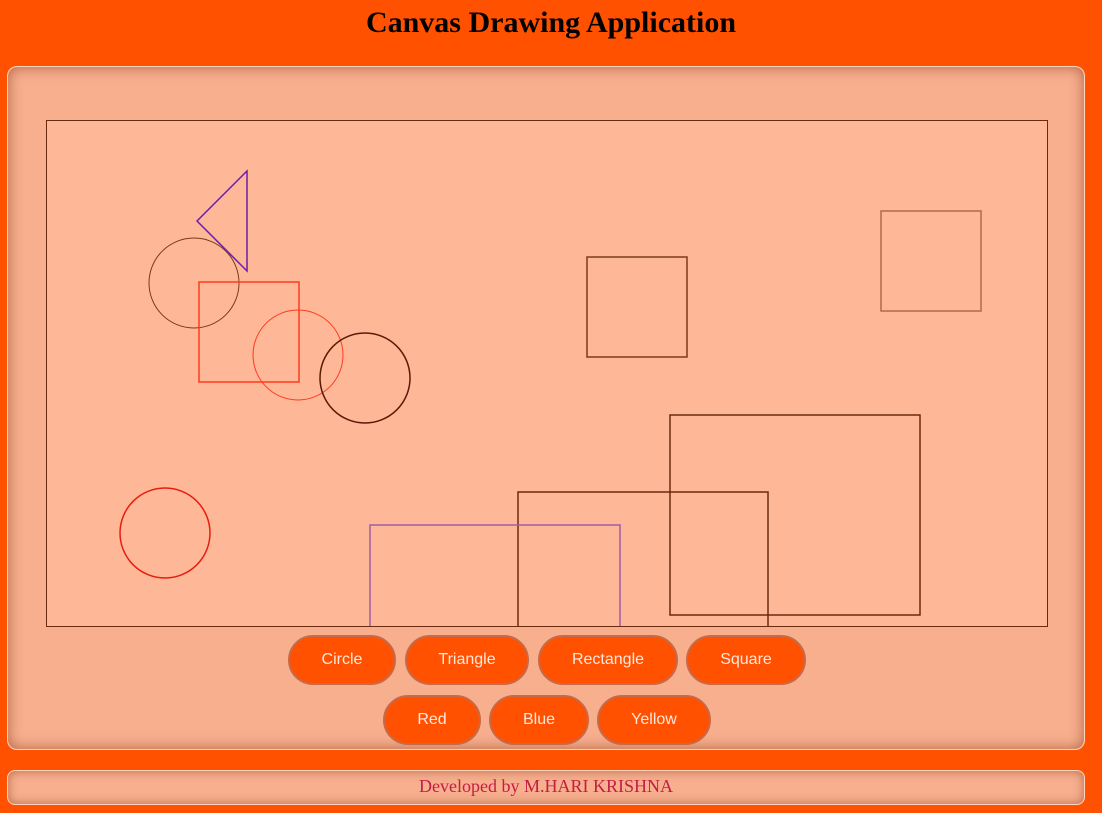  What do you see at coordinates (432, 720) in the screenshot?
I see `red-button: Red` at bounding box center [432, 720].